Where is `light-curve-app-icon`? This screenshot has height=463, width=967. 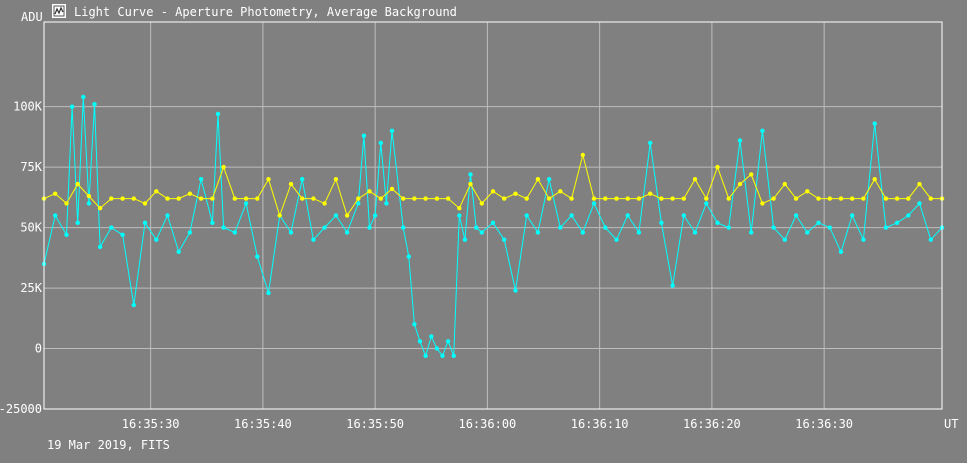 light-curve-app-icon is located at coordinates (59, 11).